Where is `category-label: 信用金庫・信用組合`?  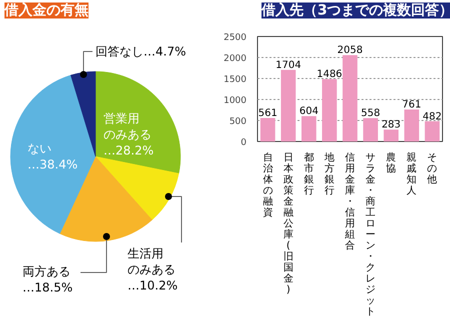
category-label: 信用金庫・信用組合 is located at coordinates (350, 202).